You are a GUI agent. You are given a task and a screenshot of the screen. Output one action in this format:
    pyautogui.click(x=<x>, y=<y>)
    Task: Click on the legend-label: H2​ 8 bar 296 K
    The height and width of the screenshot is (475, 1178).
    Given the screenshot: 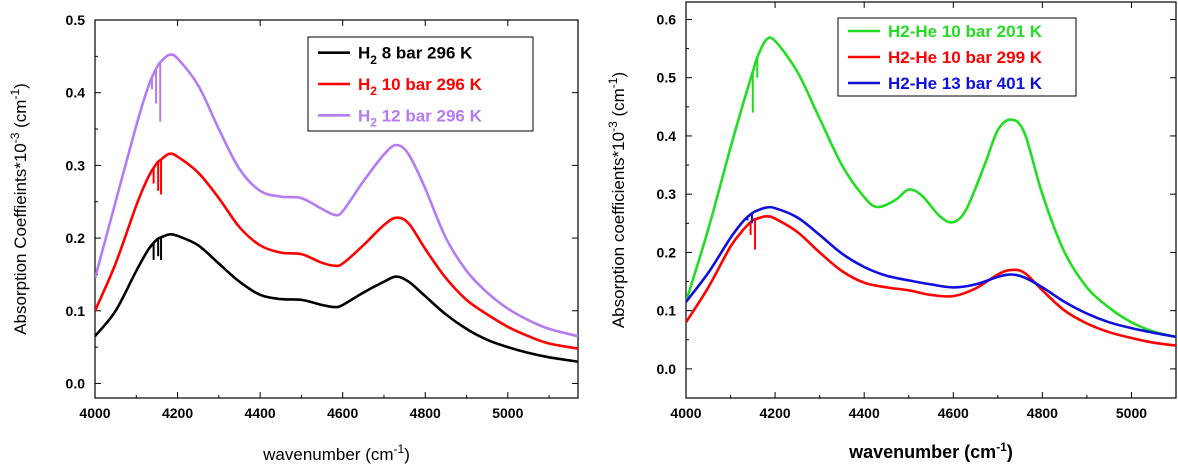 What is the action you would take?
    pyautogui.click(x=415, y=55)
    